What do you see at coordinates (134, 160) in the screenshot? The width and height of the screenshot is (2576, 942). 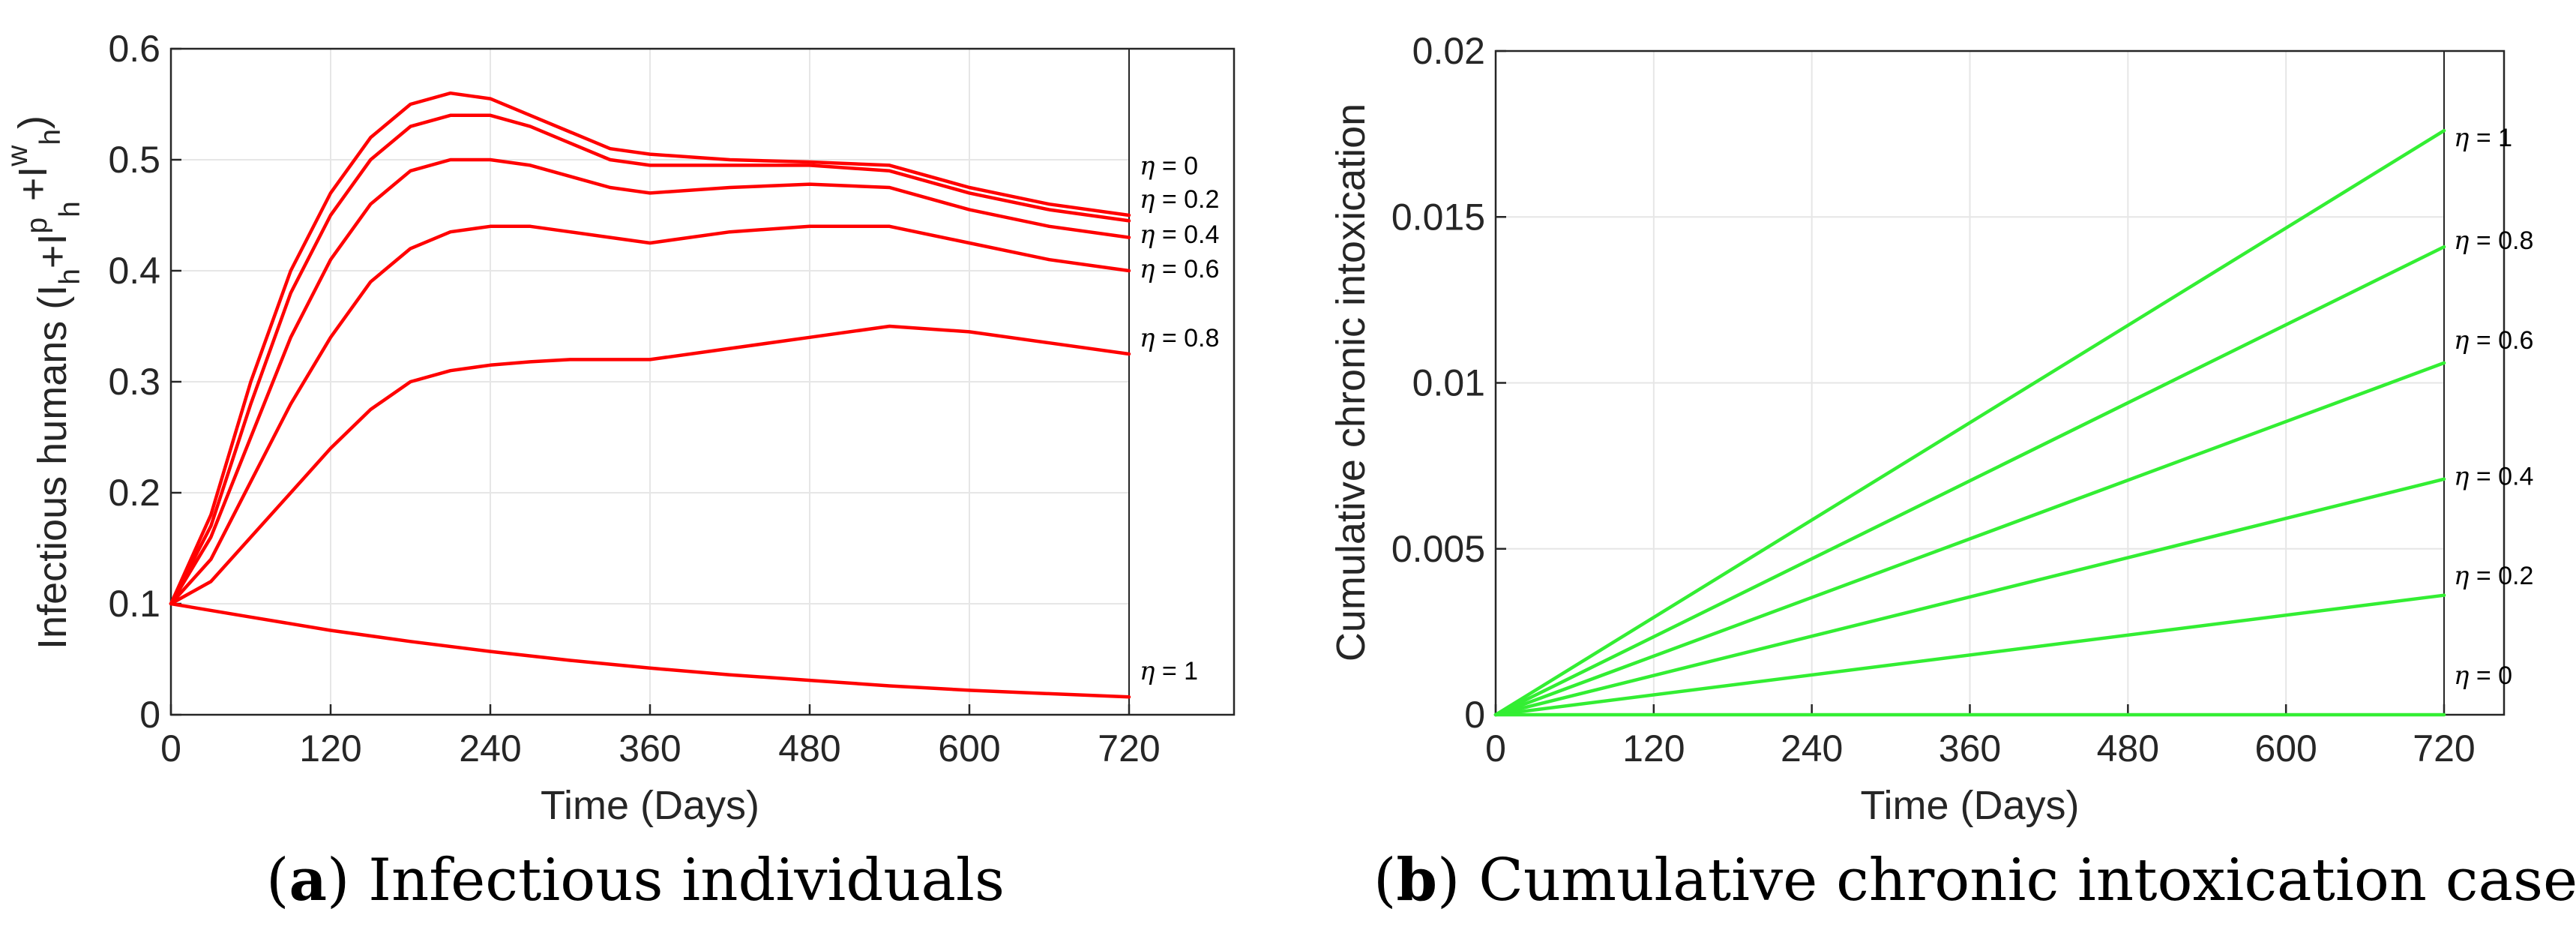 I see `y-tick-label: 0.5` at bounding box center [134, 160].